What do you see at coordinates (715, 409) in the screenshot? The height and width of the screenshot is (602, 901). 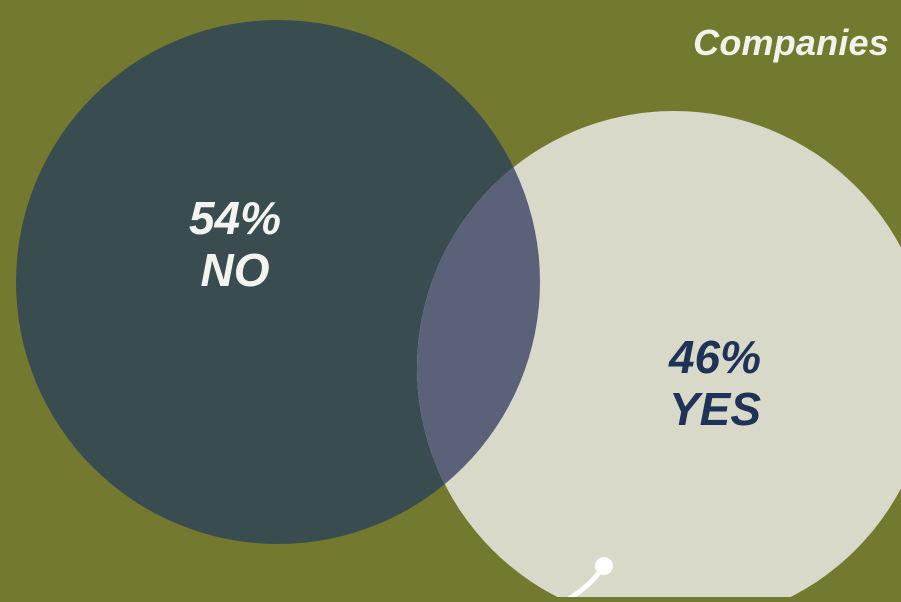 I see `yes-text: YES` at bounding box center [715, 409].